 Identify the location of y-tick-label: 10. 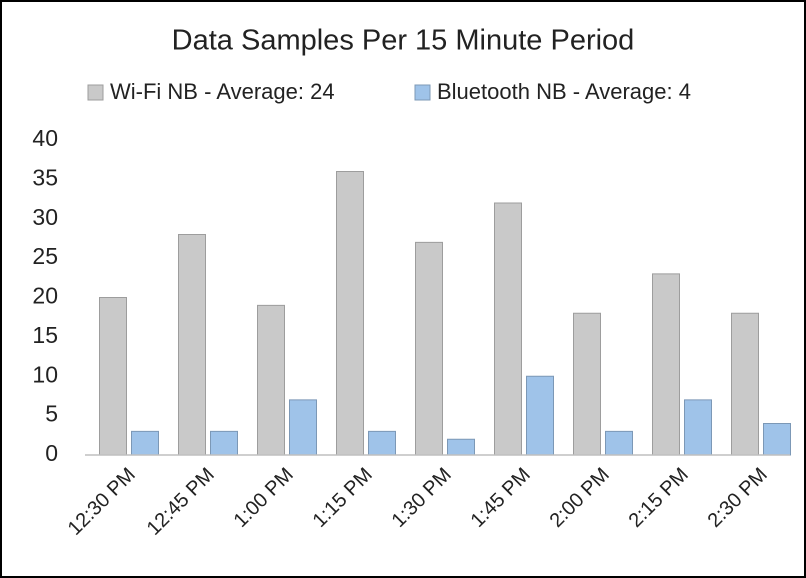
(45, 374).